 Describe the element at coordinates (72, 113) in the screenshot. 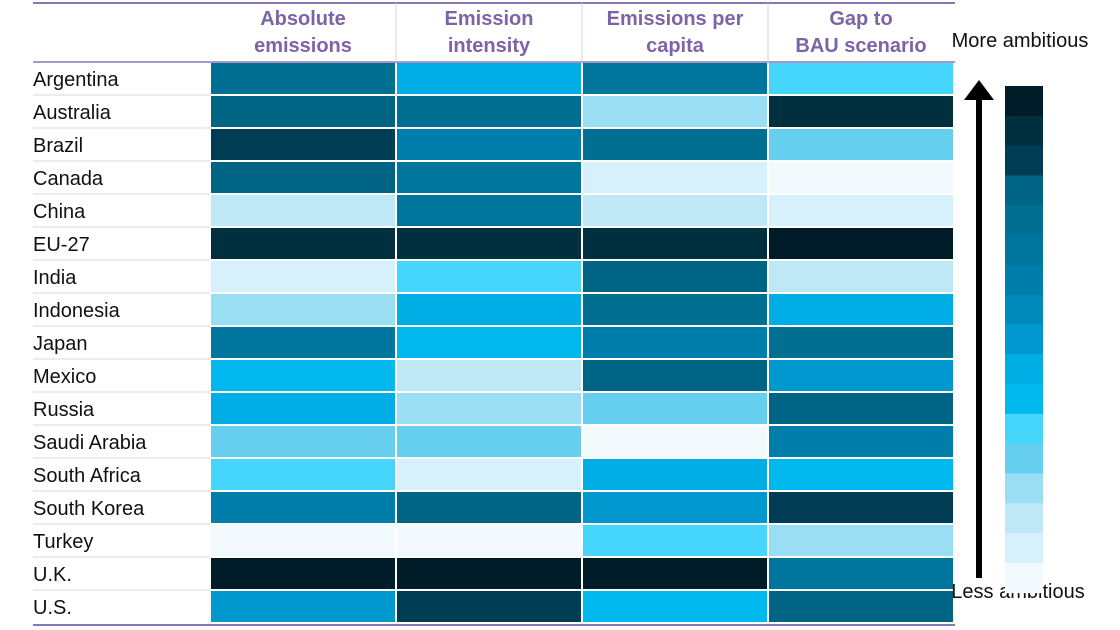

I see `row-label: Australia` at that location.